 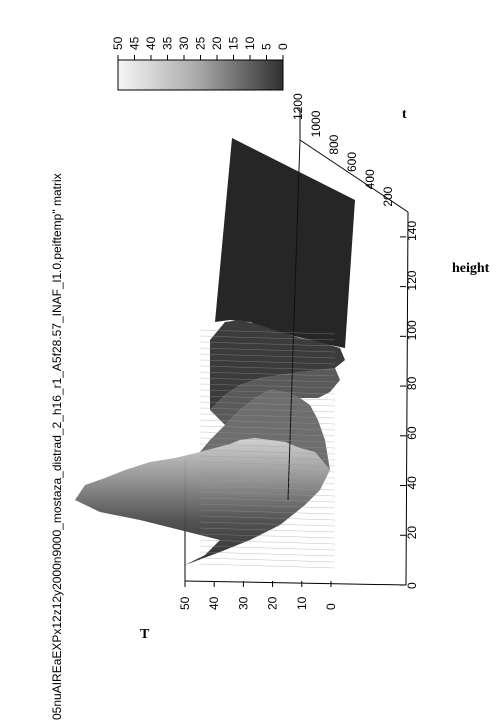 I want to click on base-edge, so click(x=295, y=583).